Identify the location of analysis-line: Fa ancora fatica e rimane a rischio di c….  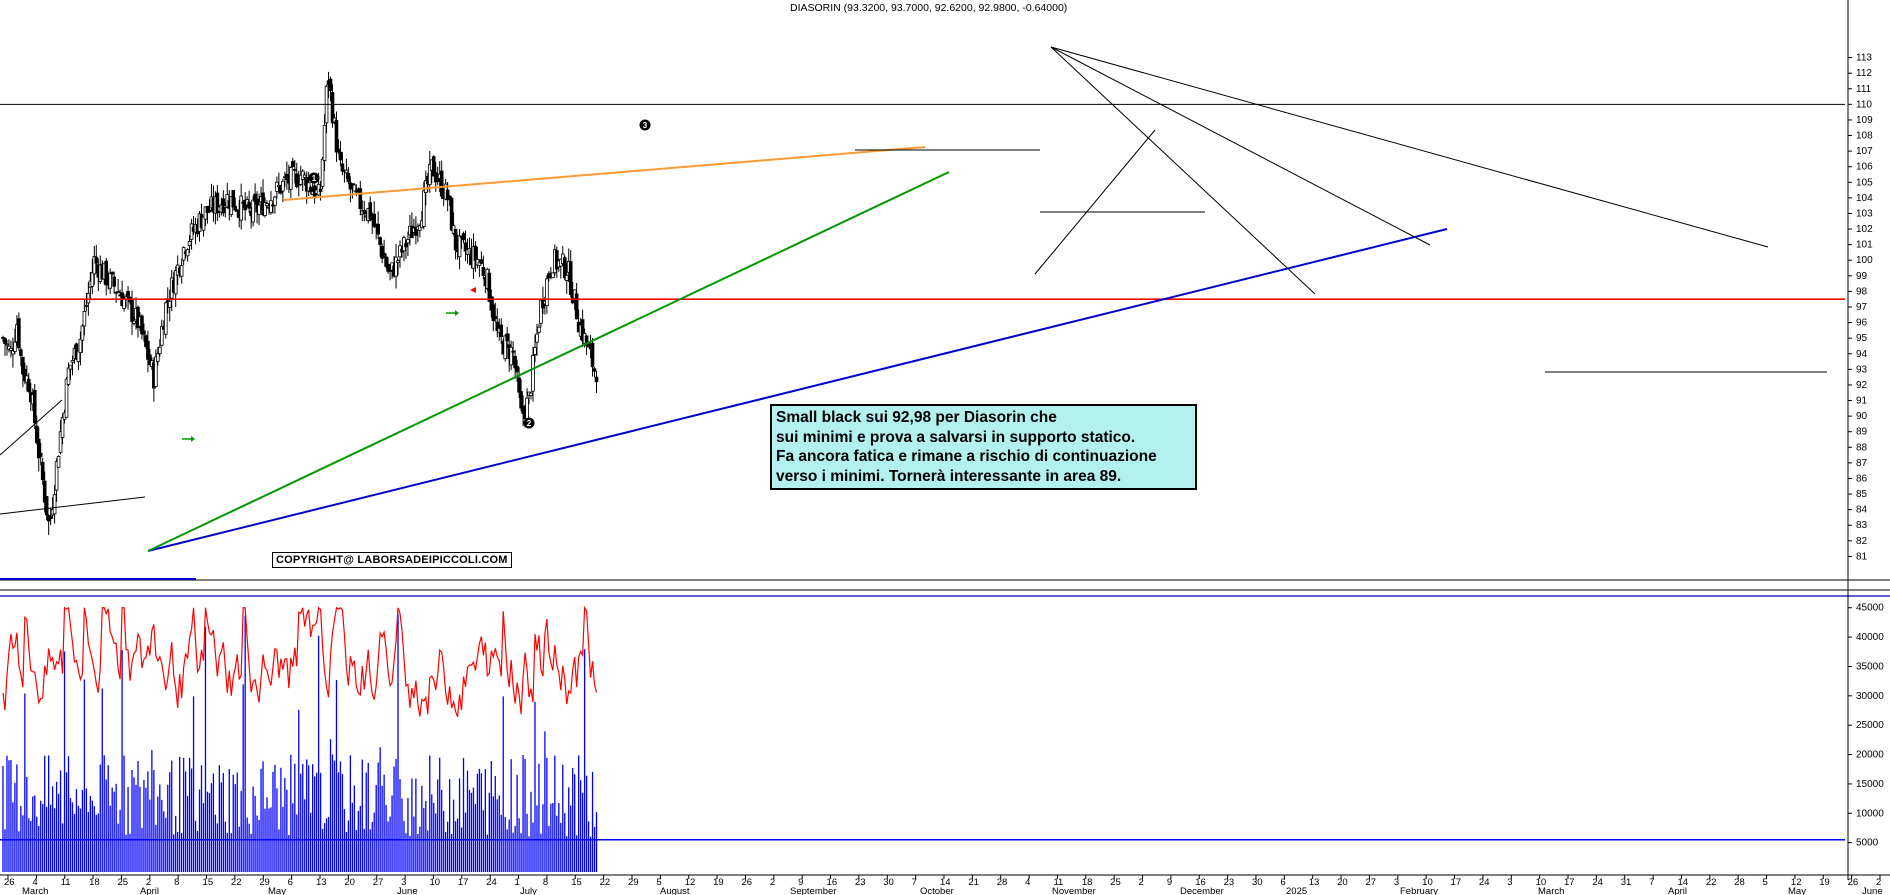
(966, 456).